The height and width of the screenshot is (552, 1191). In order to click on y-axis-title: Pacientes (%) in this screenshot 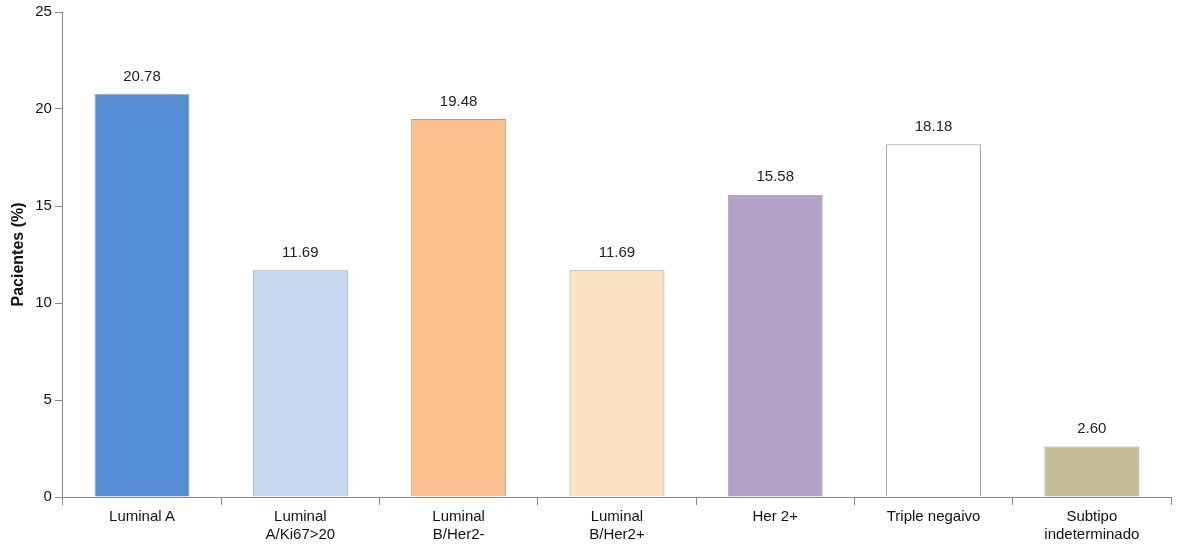, I will do `click(18, 254)`.